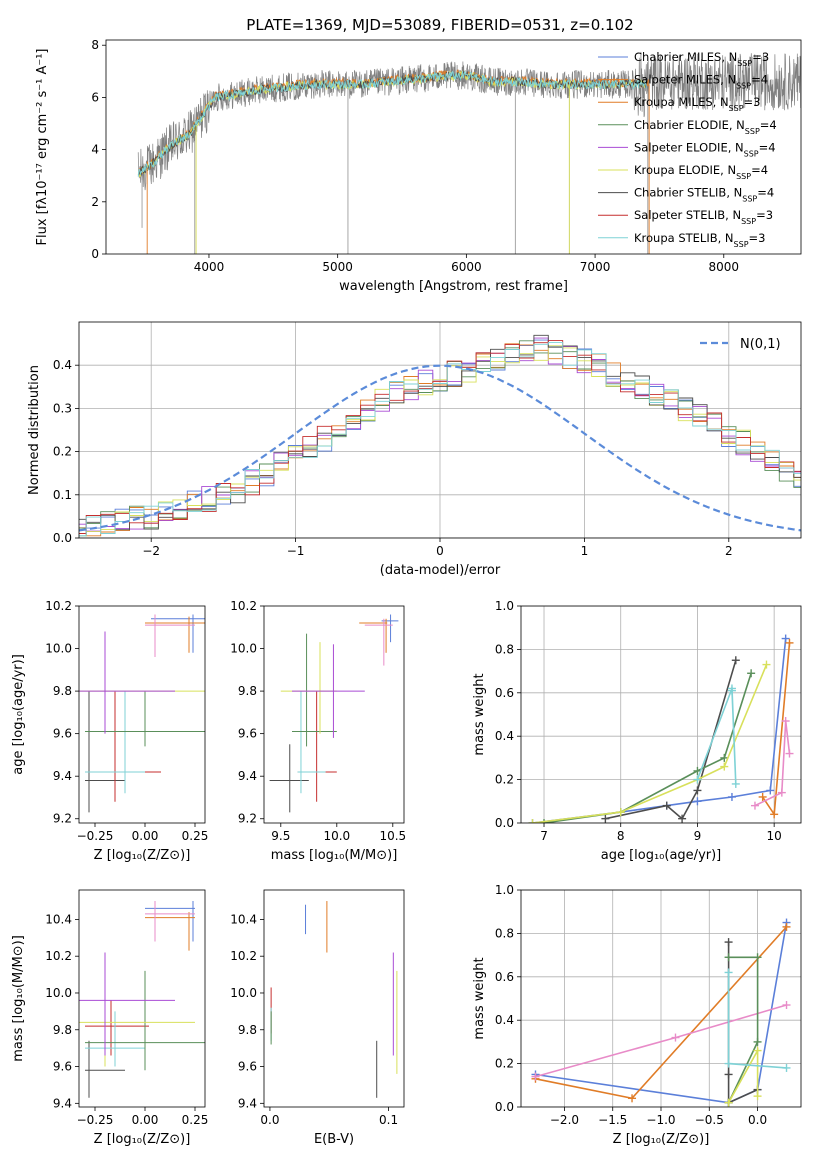  What do you see at coordinates (62, 408) in the screenshot?
I see `y-tick-label: 0.3` at bounding box center [62, 408].